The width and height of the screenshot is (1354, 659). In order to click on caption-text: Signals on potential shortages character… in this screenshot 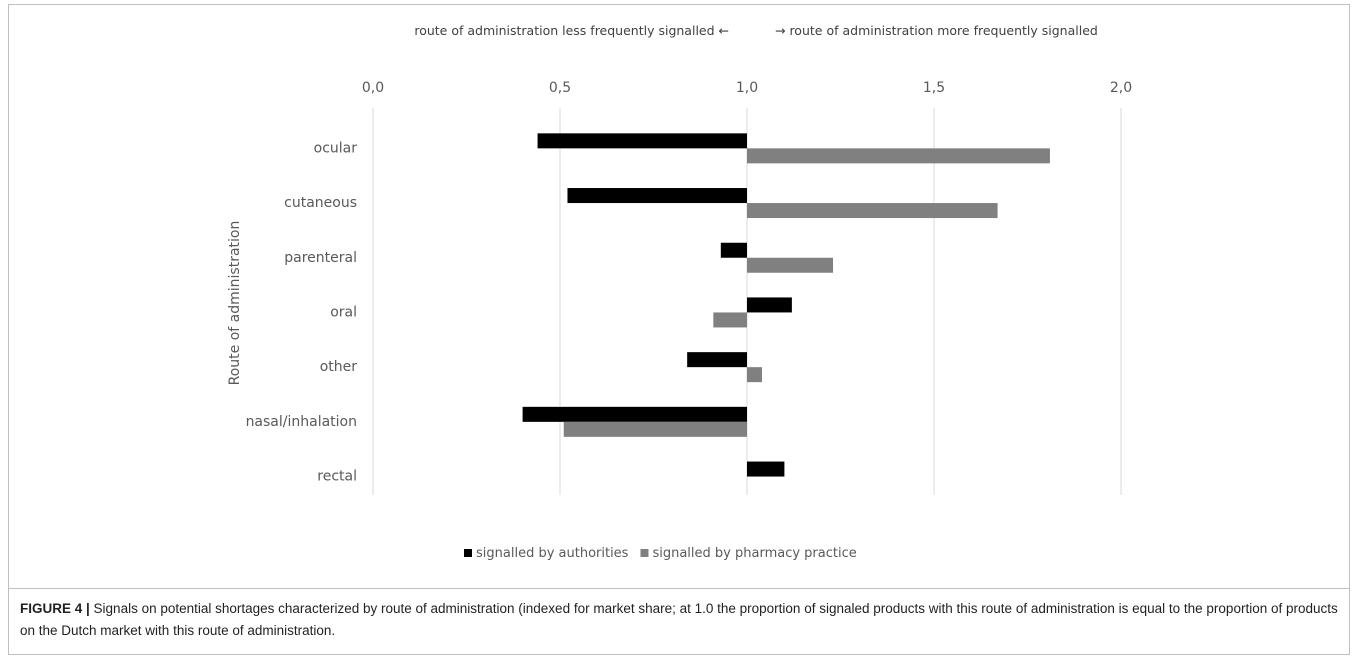, I will do `click(679, 619)`.